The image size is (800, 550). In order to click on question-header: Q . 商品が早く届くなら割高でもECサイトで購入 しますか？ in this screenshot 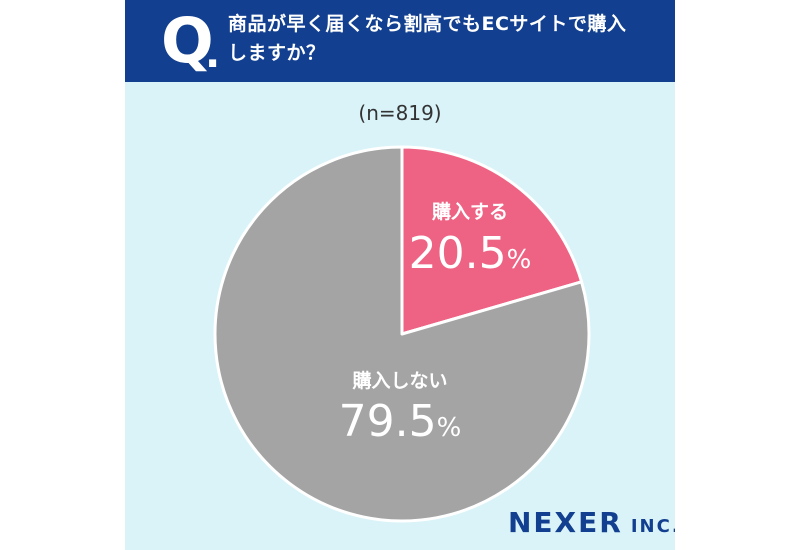, I will do `click(400, 41)`.